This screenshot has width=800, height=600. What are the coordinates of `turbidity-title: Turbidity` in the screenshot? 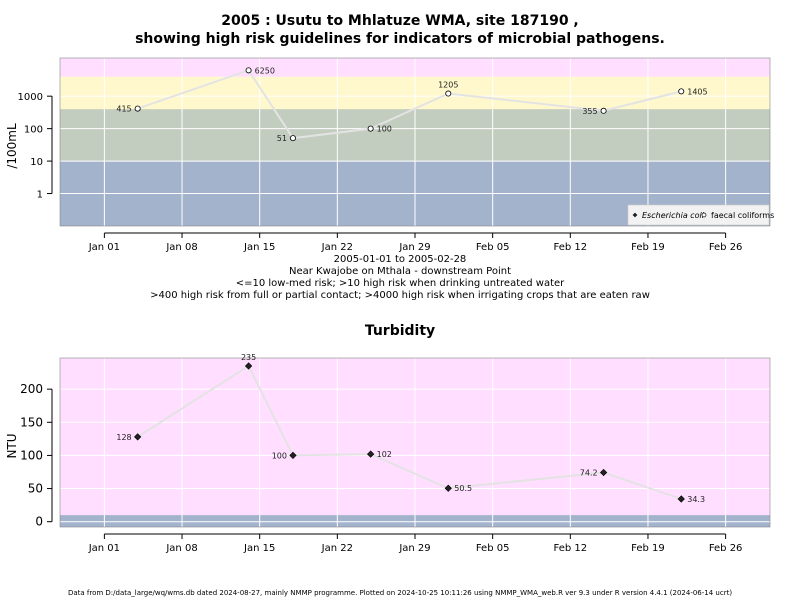 It's located at (400, 331).